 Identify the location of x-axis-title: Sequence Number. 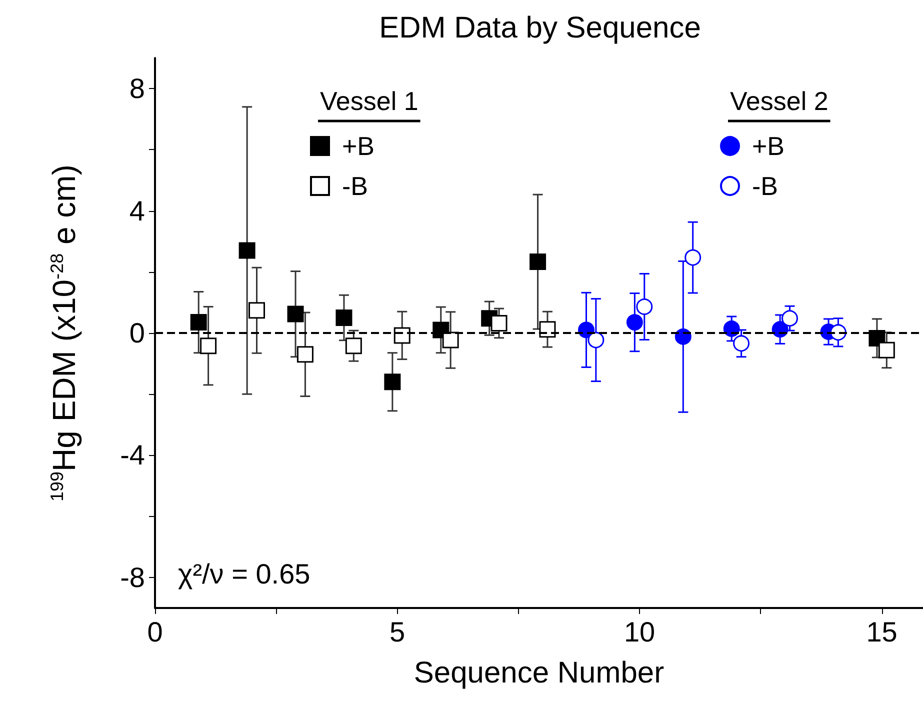
(539, 673).